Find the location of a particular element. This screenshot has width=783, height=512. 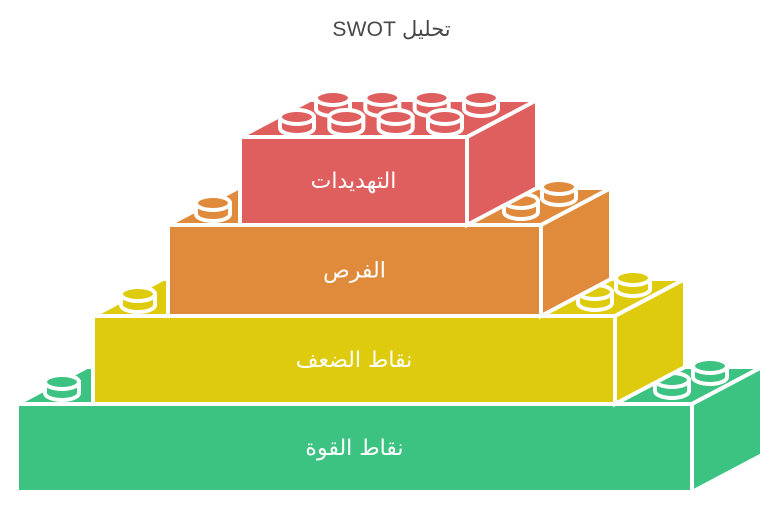

threats-front-face is located at coordinates (353, 181).